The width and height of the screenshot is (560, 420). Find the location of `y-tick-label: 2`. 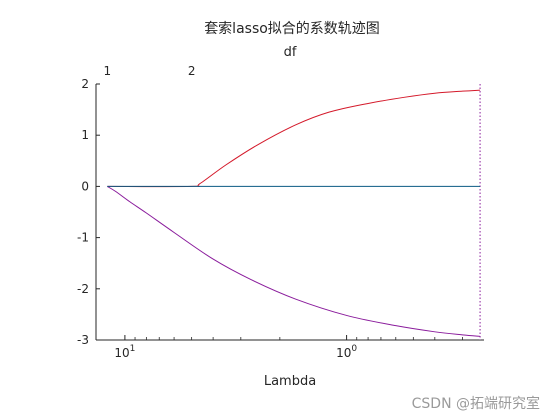

y-tick-label: 2 is located at coordinates (85, 84).